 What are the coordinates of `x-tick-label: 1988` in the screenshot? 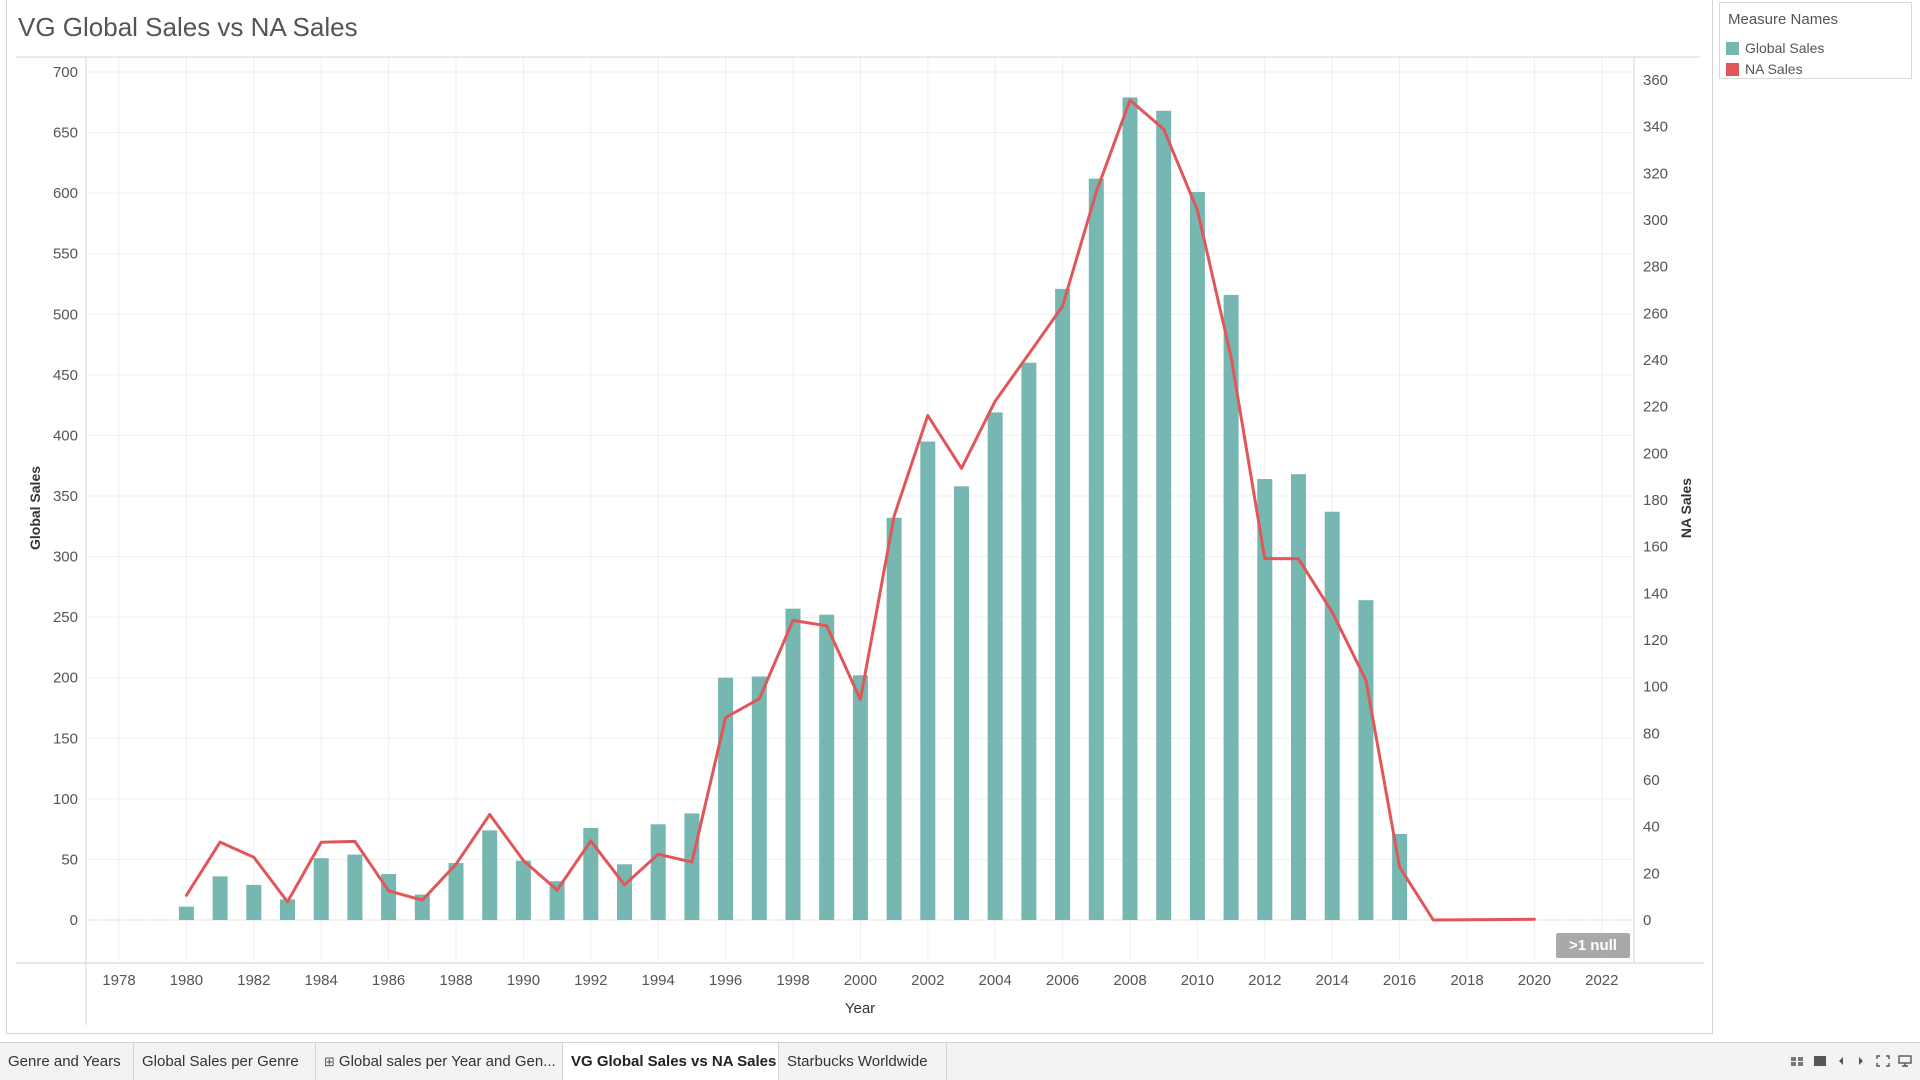 It's located at (455, 980).